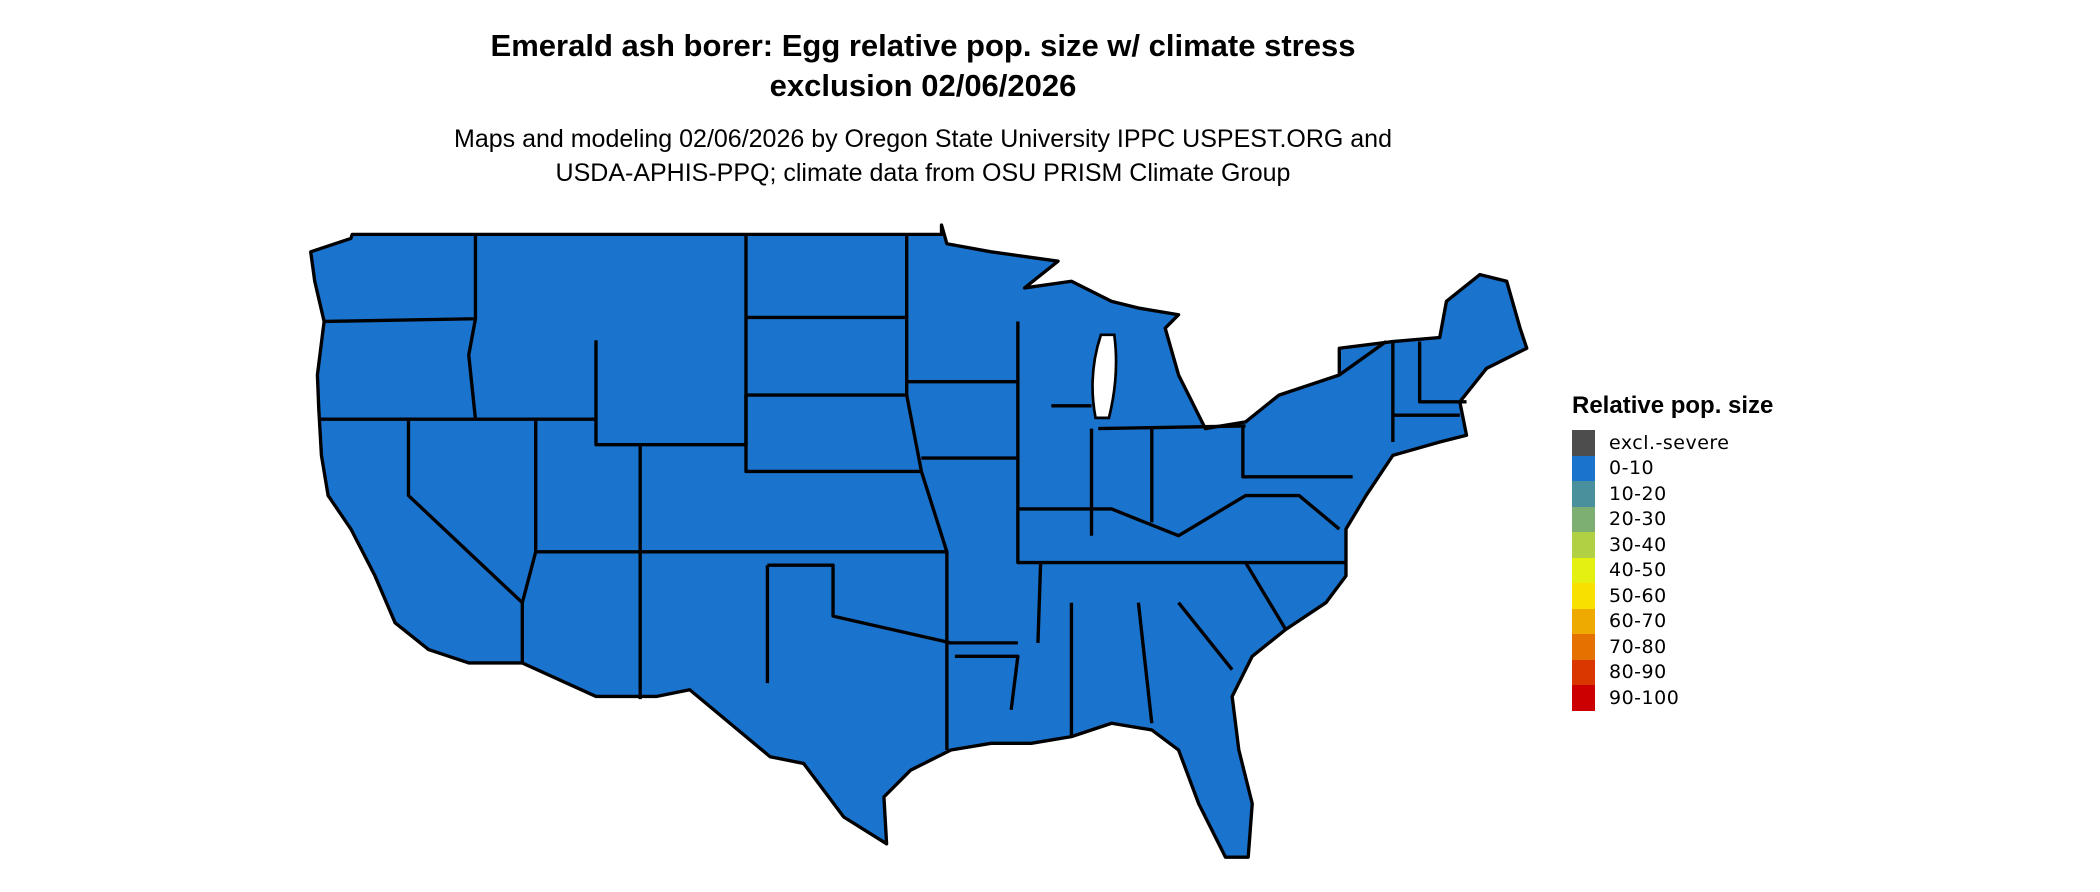 This screenshot has height=892, width=2100. I want to click on legend-label: 90-100, so click(1644, 697).